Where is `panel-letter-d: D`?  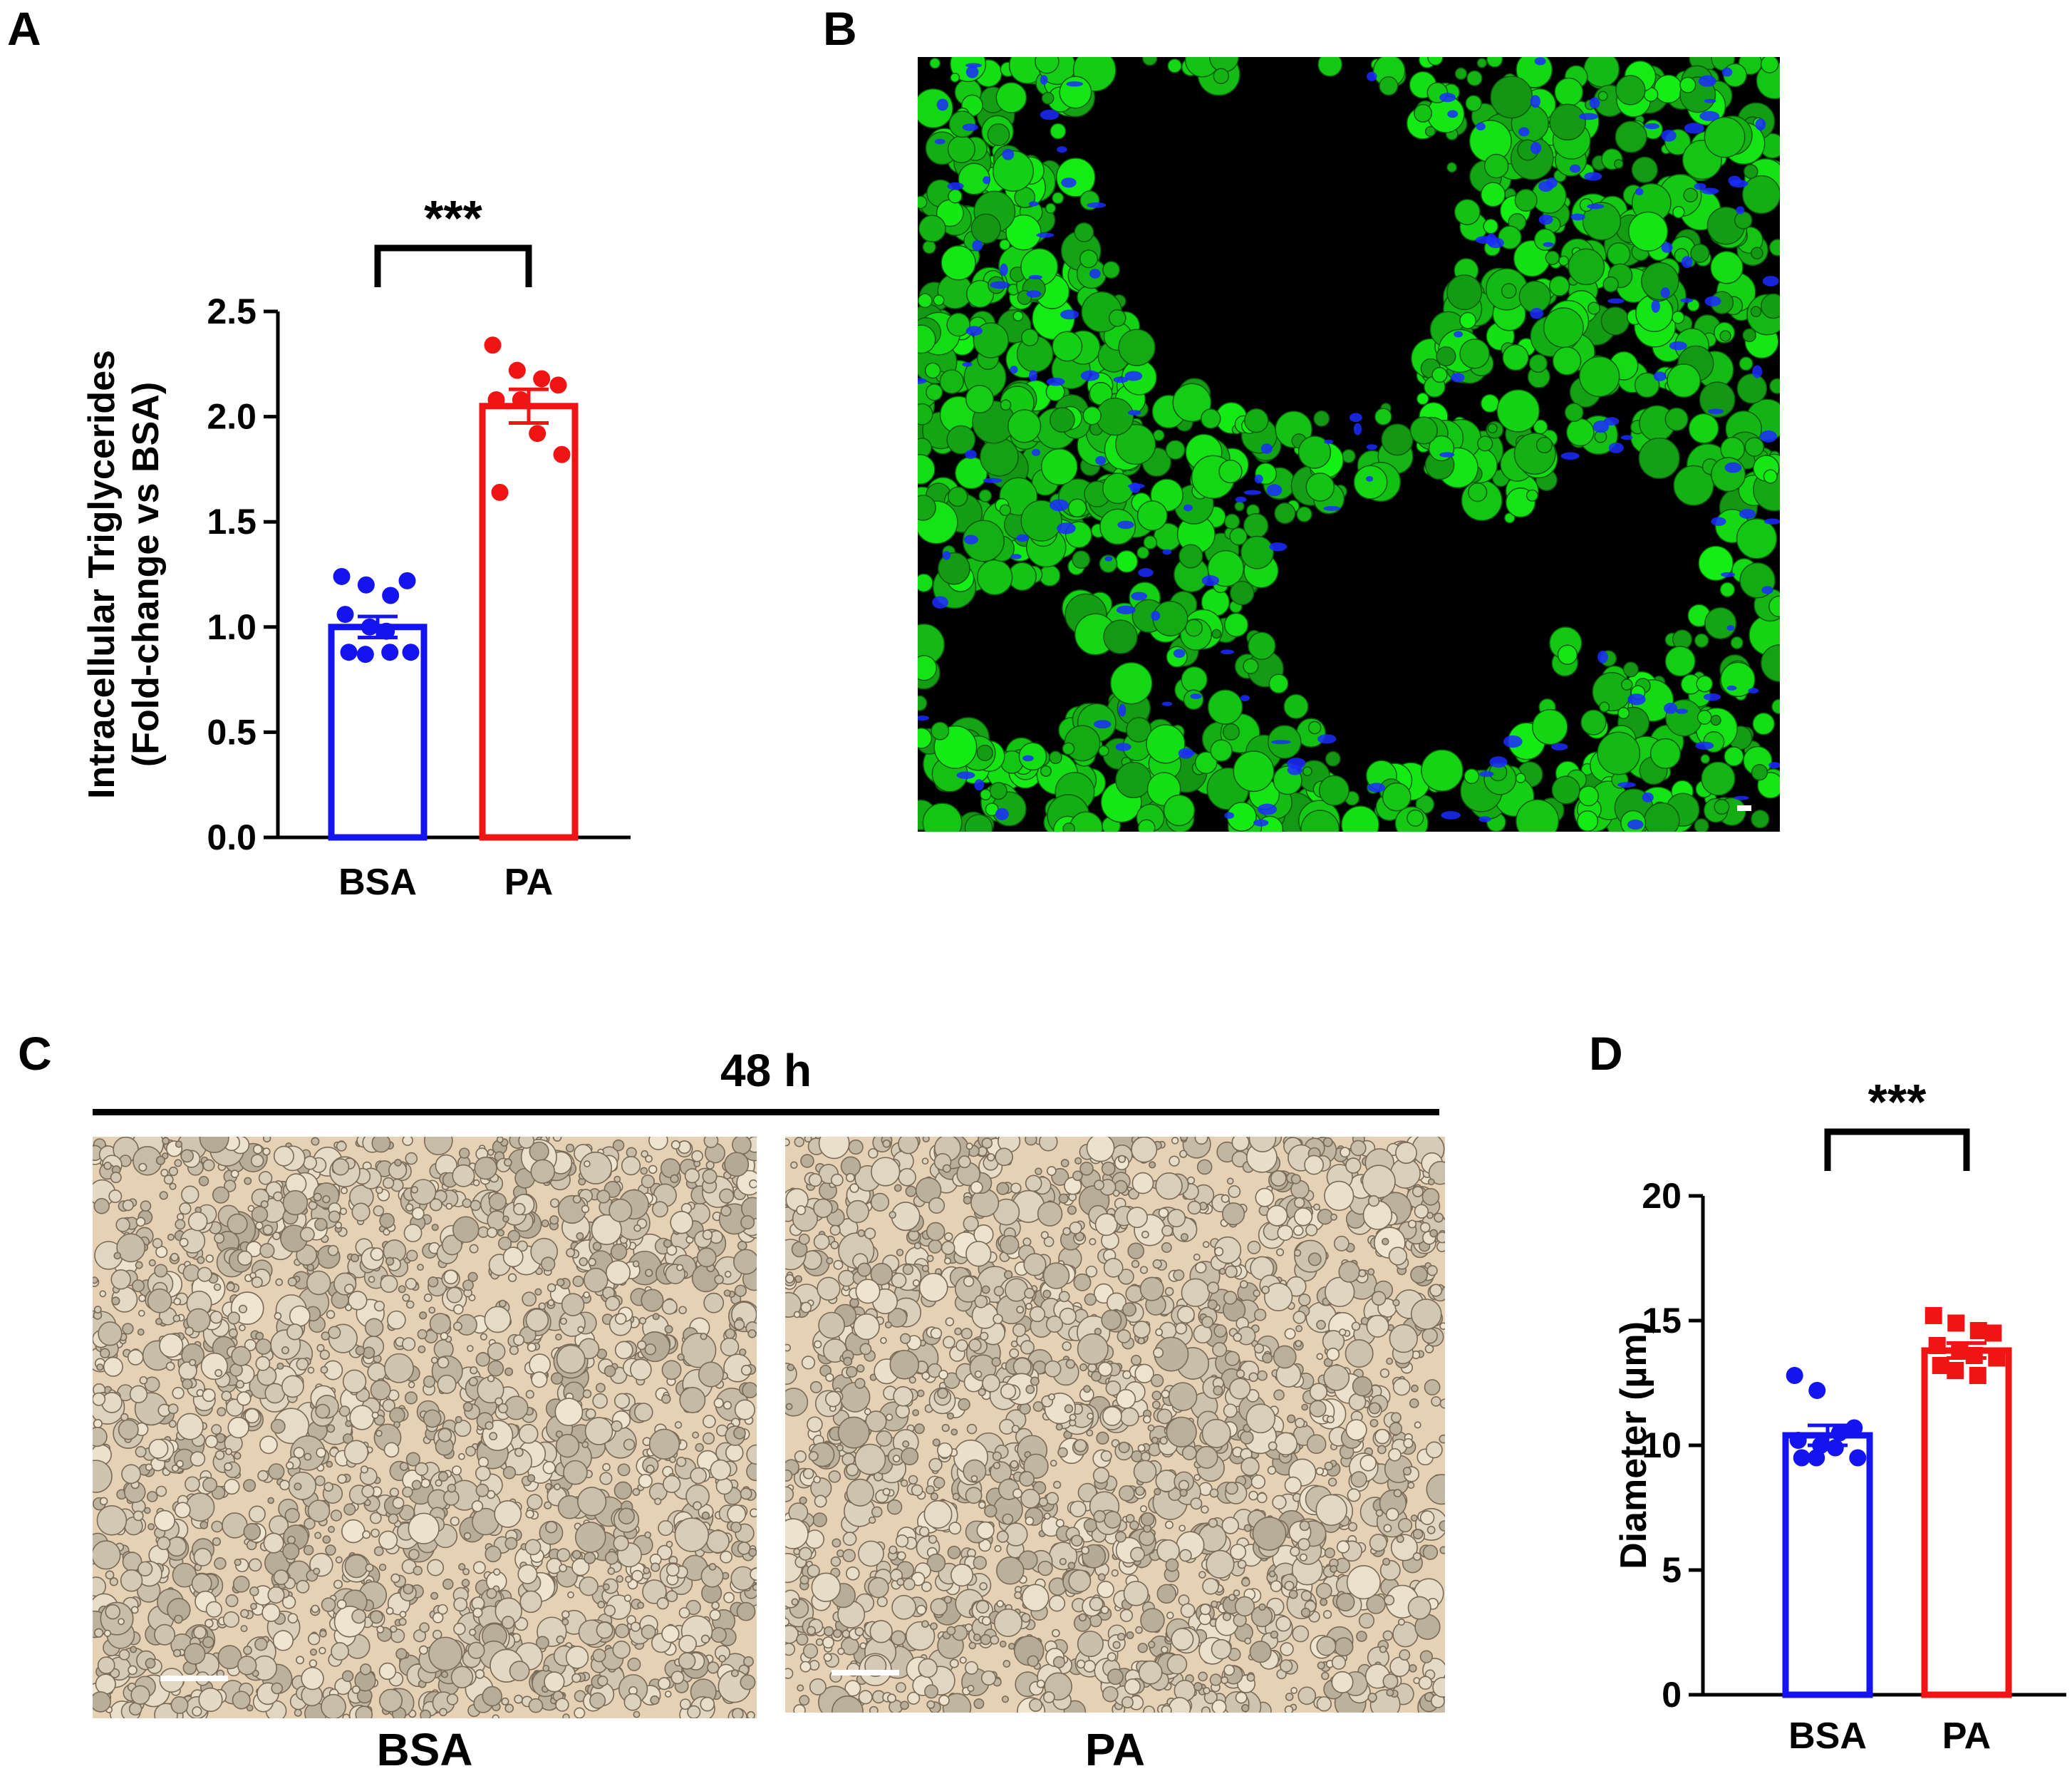
panel-letter-d: D is located at coordinates (1606, 1053).